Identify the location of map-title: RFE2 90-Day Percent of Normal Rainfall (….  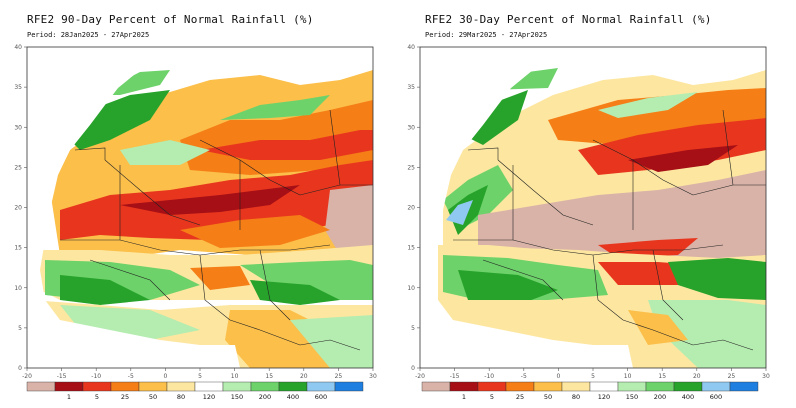
(170, 19).